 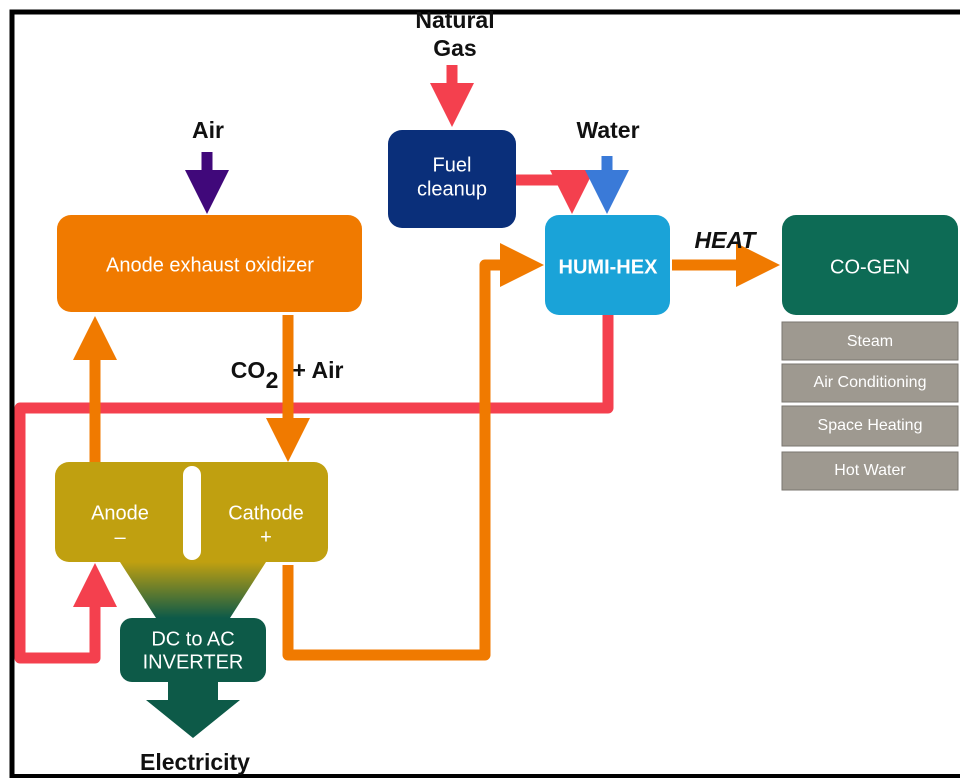 What do you see at coordinates (193, 590) in the screenshot?
I see `funnel` at bounding box center [193, 590].